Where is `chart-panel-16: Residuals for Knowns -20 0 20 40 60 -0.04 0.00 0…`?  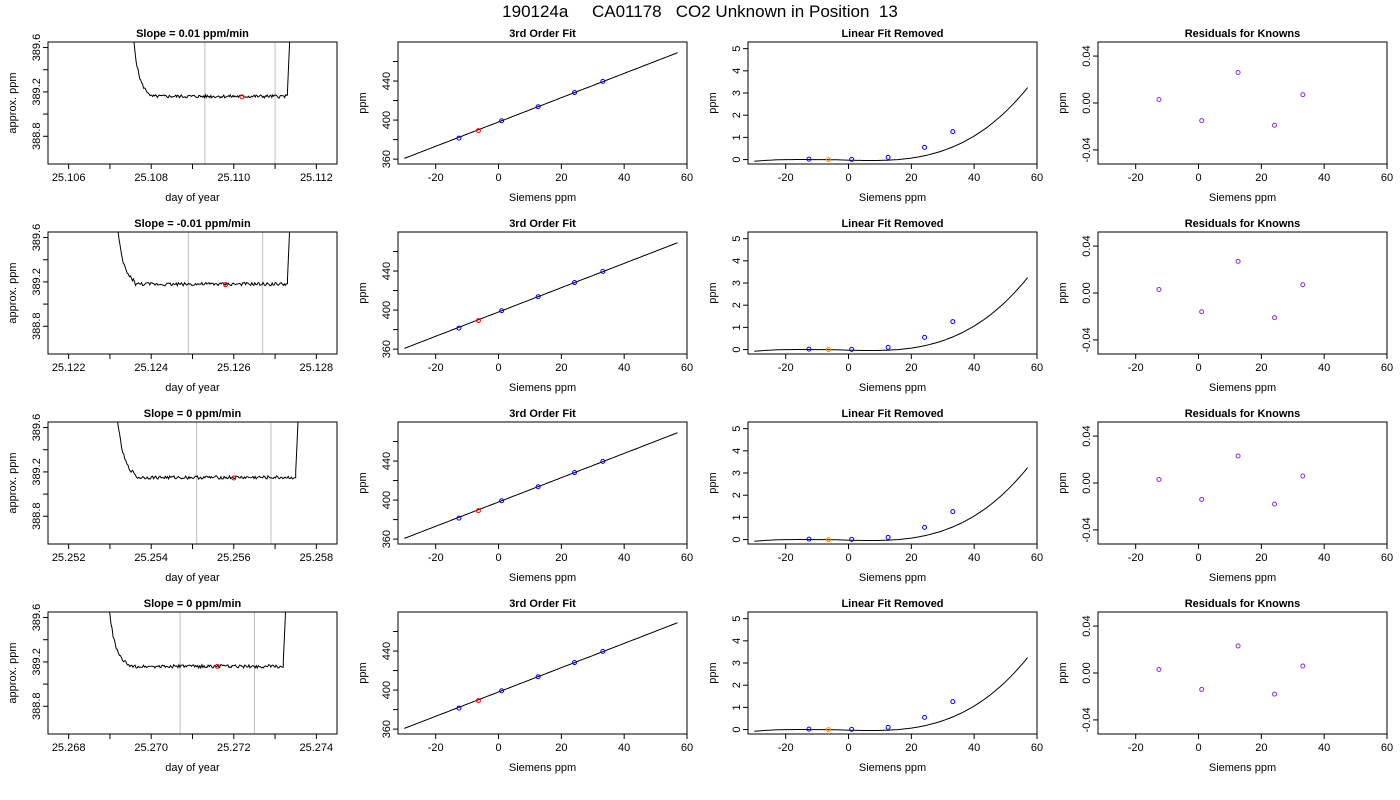 chart-panel-16: Residuals for Knowns -20 0 20 40 60 -0.04 0.00 0… is located at coordinates (1225, 686).